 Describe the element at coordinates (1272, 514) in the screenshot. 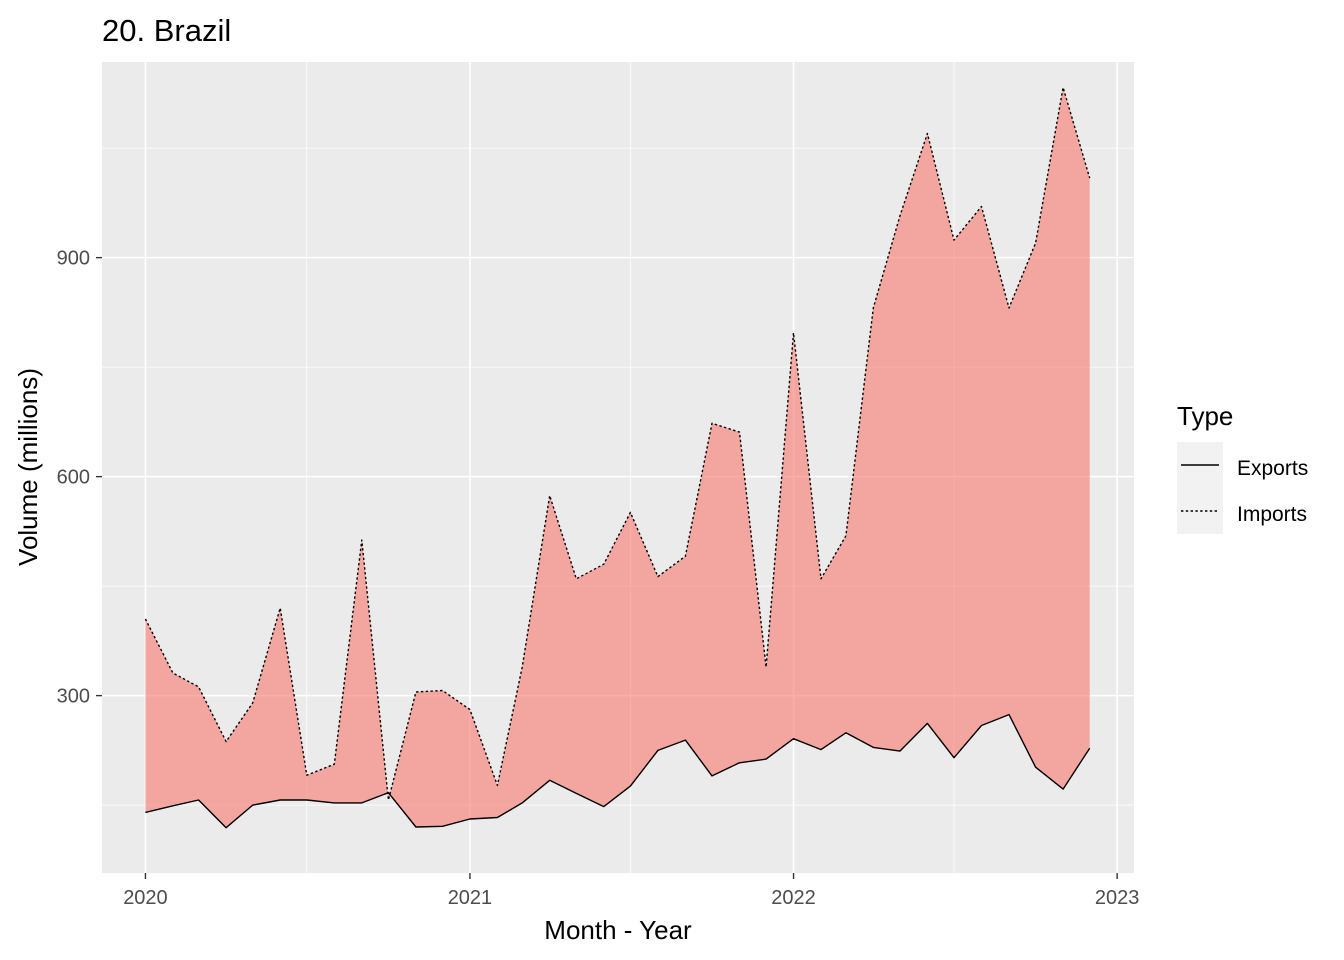

I see `legend-label-imports: Imports` at that location.